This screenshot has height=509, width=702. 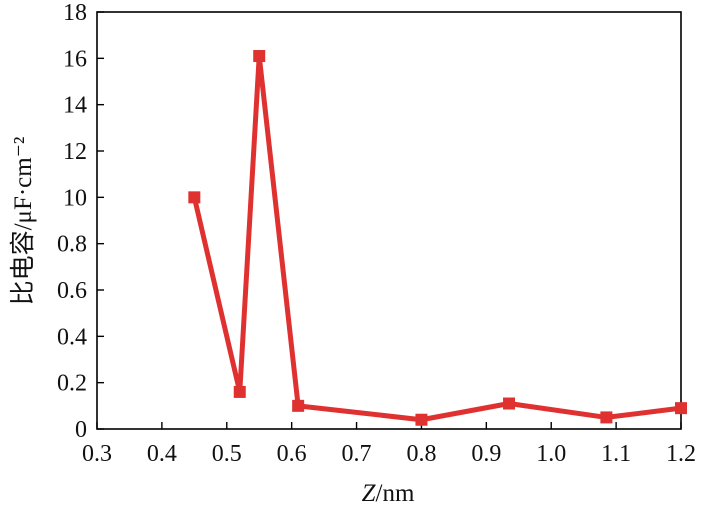 I want to click on x-tick-label: 1.2, so click(x=681, y=454).